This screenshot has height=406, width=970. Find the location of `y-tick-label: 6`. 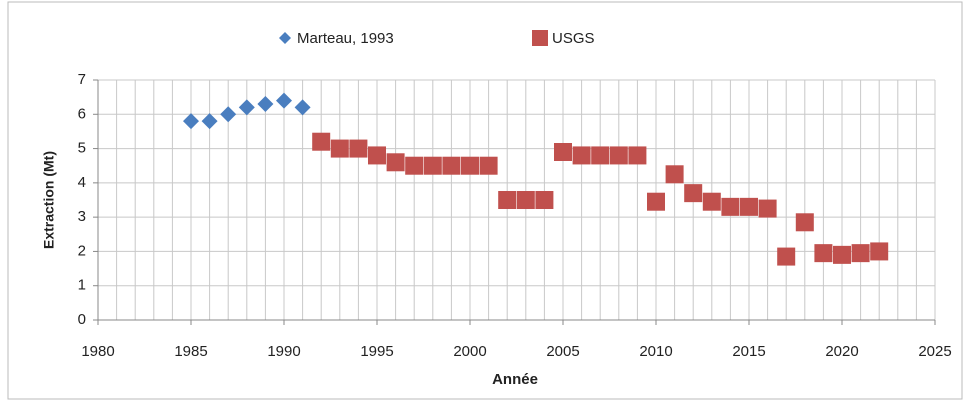

y-tick-label: 6 is located at coordinates (82, 113).